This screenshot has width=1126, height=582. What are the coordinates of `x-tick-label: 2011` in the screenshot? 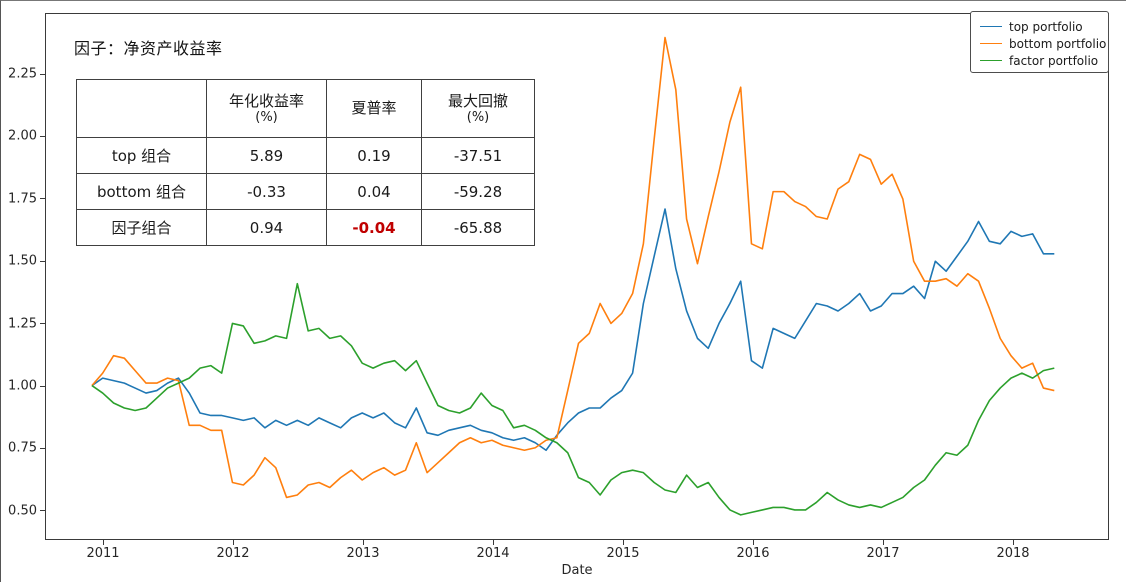 It's located at (103, 553).